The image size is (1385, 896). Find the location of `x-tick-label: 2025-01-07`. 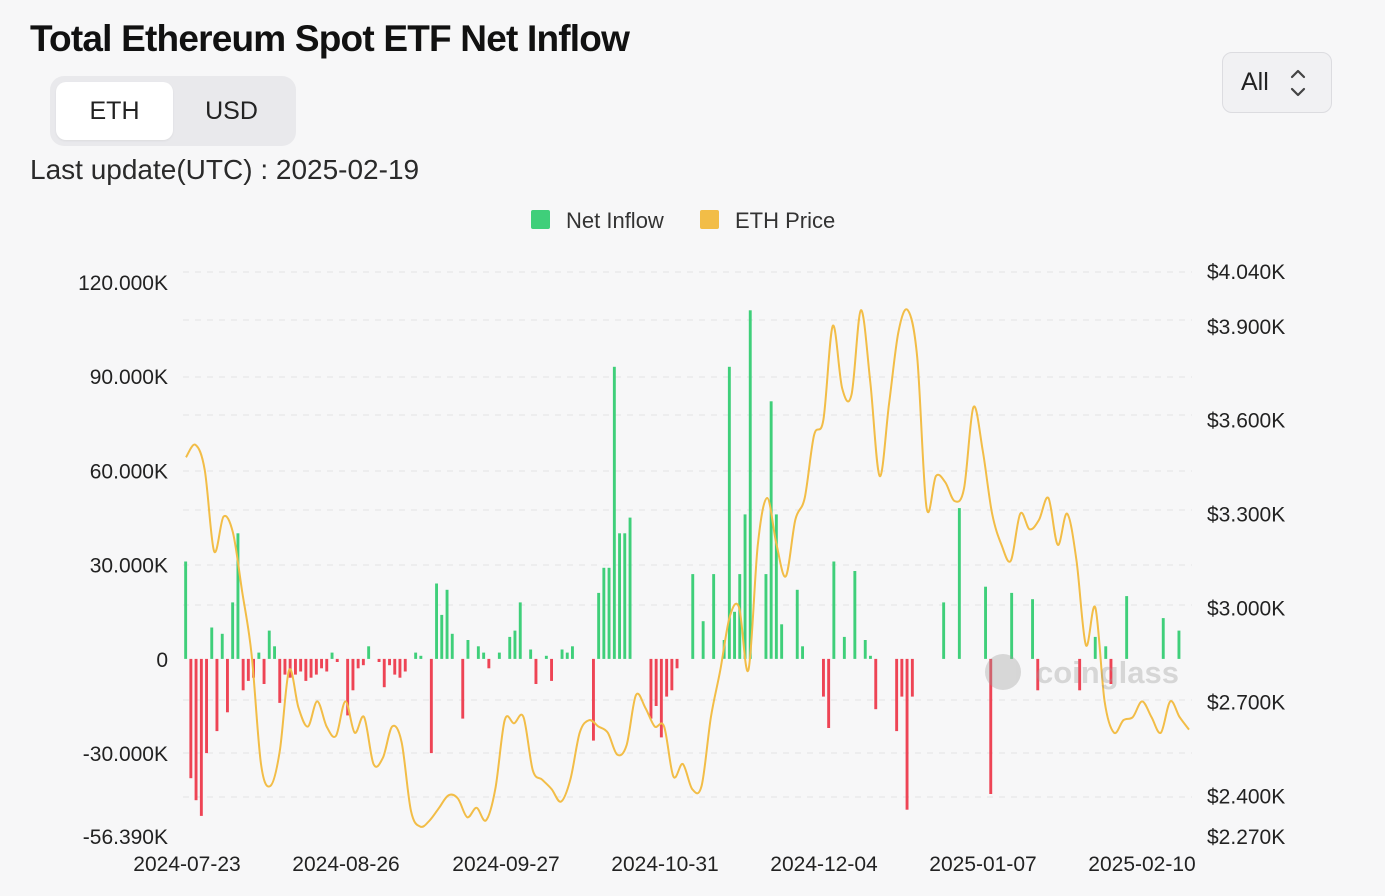

x-tick-label: 2025-01-07 is located at coordinates (982, 864).